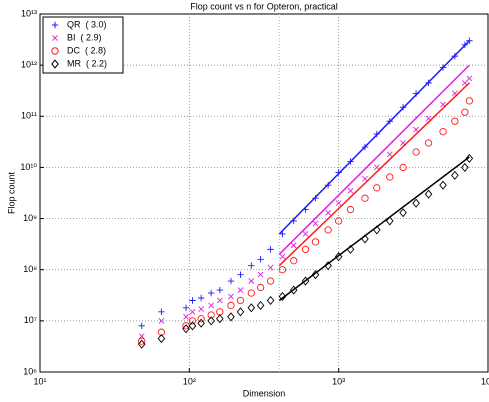 This screenshot has height=402, width=489. I want to click on legend-label: QR ( 3.0), so click(87, 24).